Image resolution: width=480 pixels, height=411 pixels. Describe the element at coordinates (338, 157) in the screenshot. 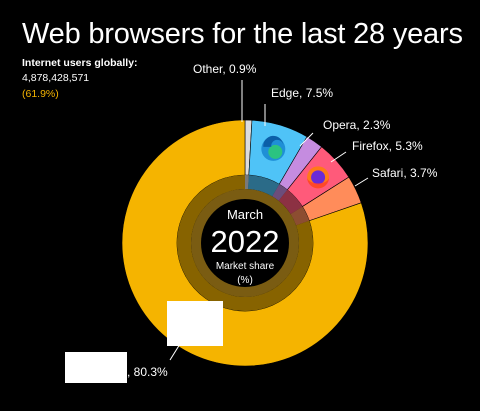

I see `leader-line-firefox` at that location.